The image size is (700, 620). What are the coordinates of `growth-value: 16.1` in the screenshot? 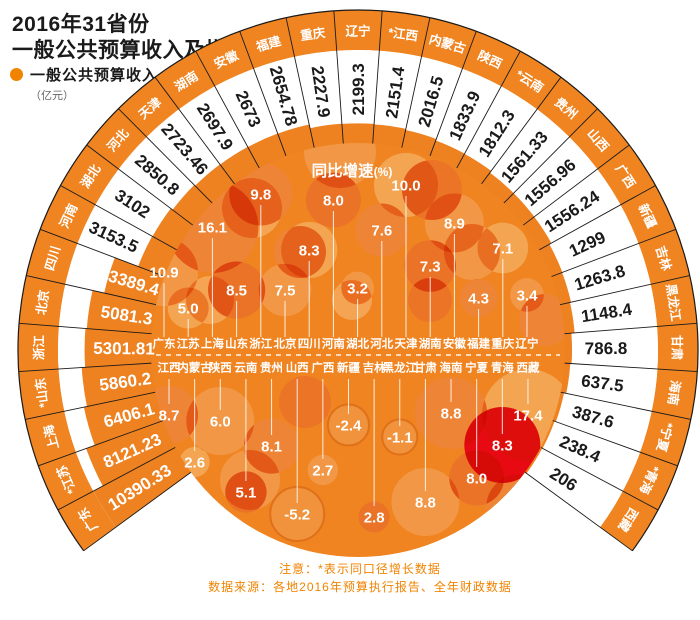 It's located at (212, 227).